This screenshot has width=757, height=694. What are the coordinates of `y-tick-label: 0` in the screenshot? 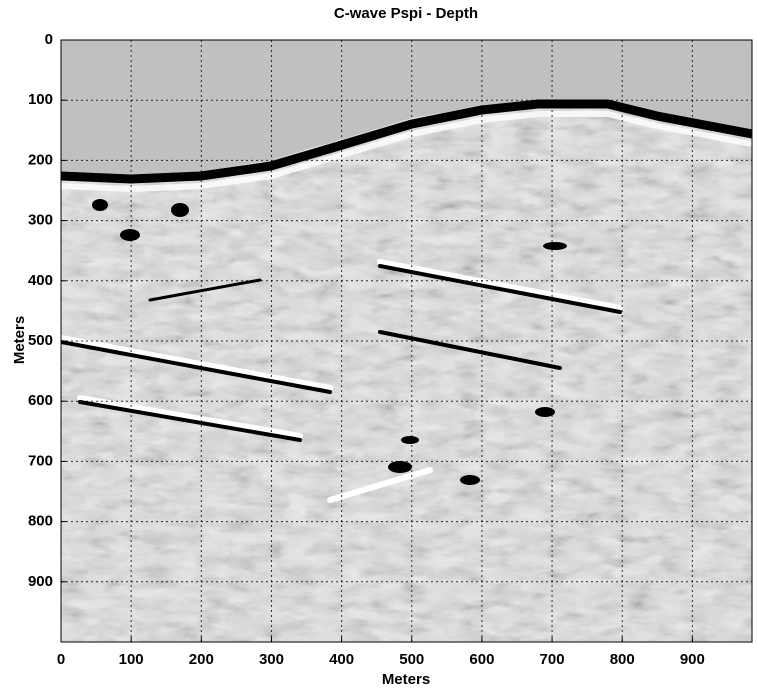 It's located at (49, 39).